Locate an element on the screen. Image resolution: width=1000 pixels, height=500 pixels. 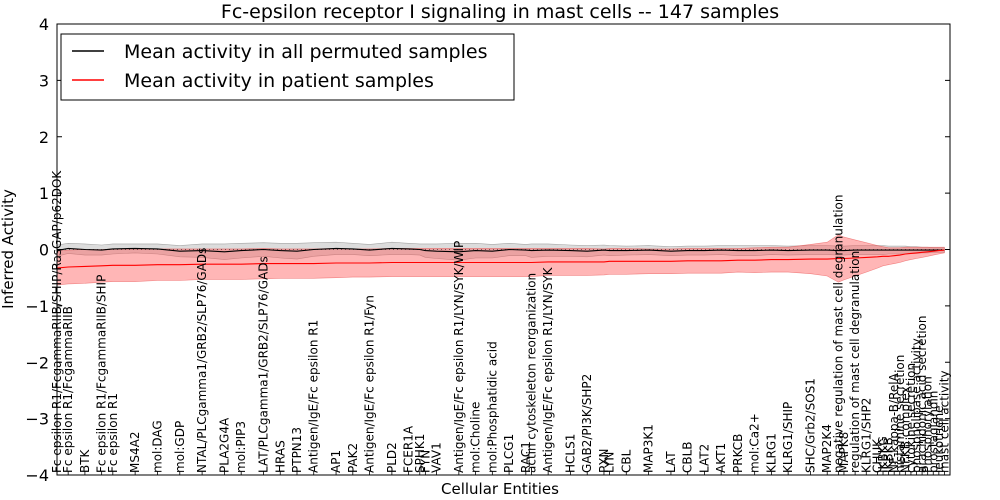
x-tick-label: AKT1 is located at coordinates (721, 458).